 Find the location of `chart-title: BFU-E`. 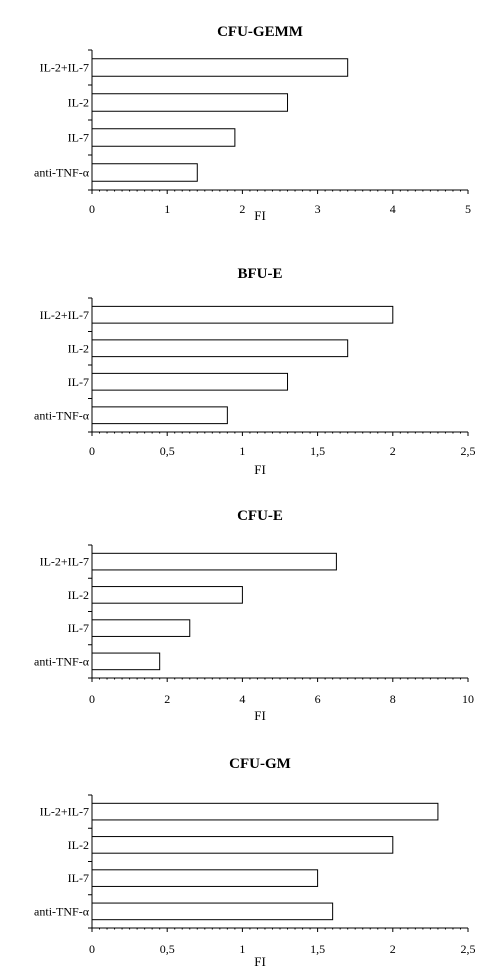

chart-title: BFU-E is located at coordinates (260, 274).